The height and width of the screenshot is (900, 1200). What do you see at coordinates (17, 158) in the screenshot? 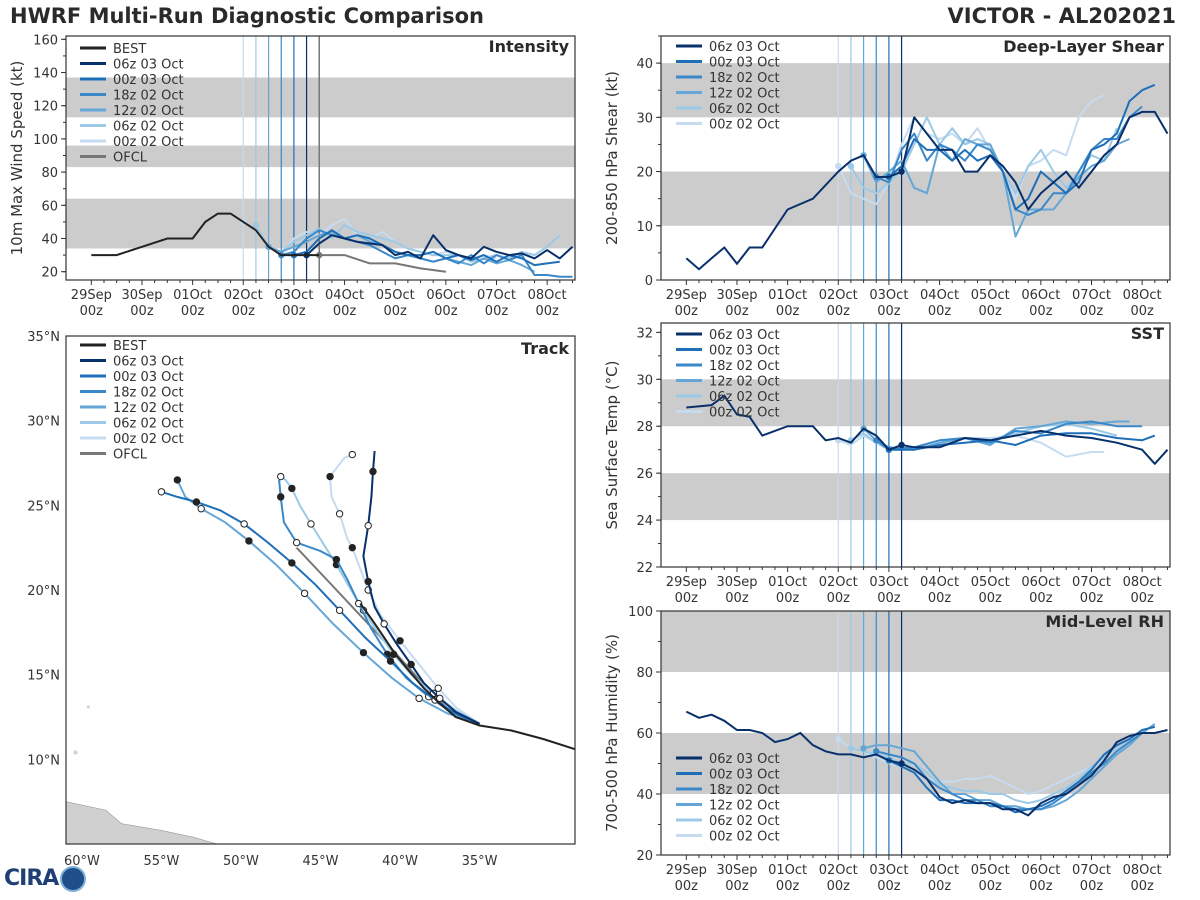
I see `y-axis-label: 10m Max Wind Speed (kt)` at bounding box center [17, 158].